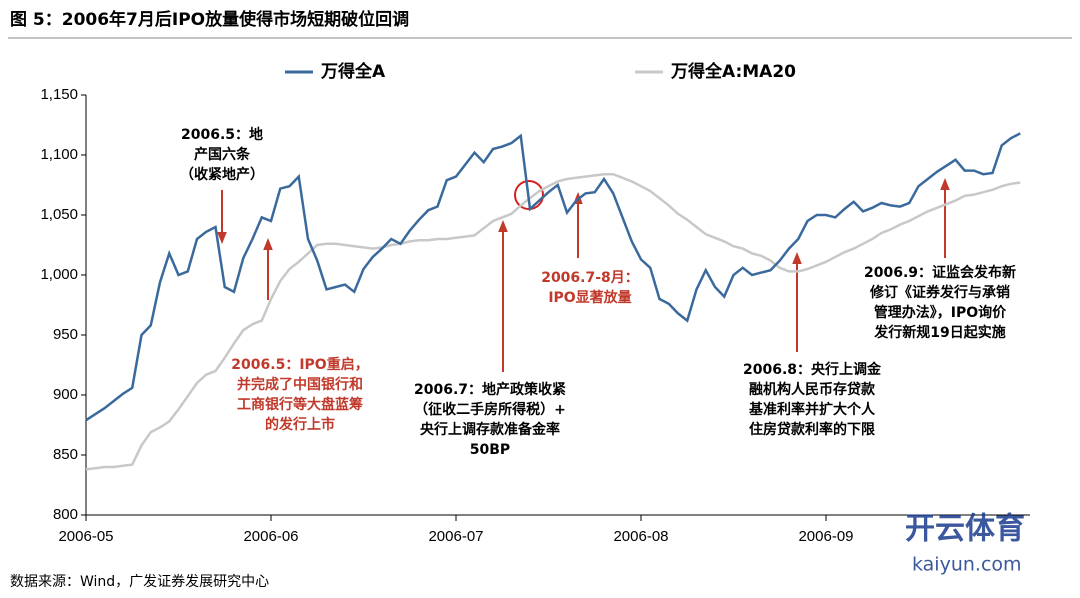 The height and width of the screenshot is (598, 1080). I want to click on annotation: 50BP, so click(490, 450).